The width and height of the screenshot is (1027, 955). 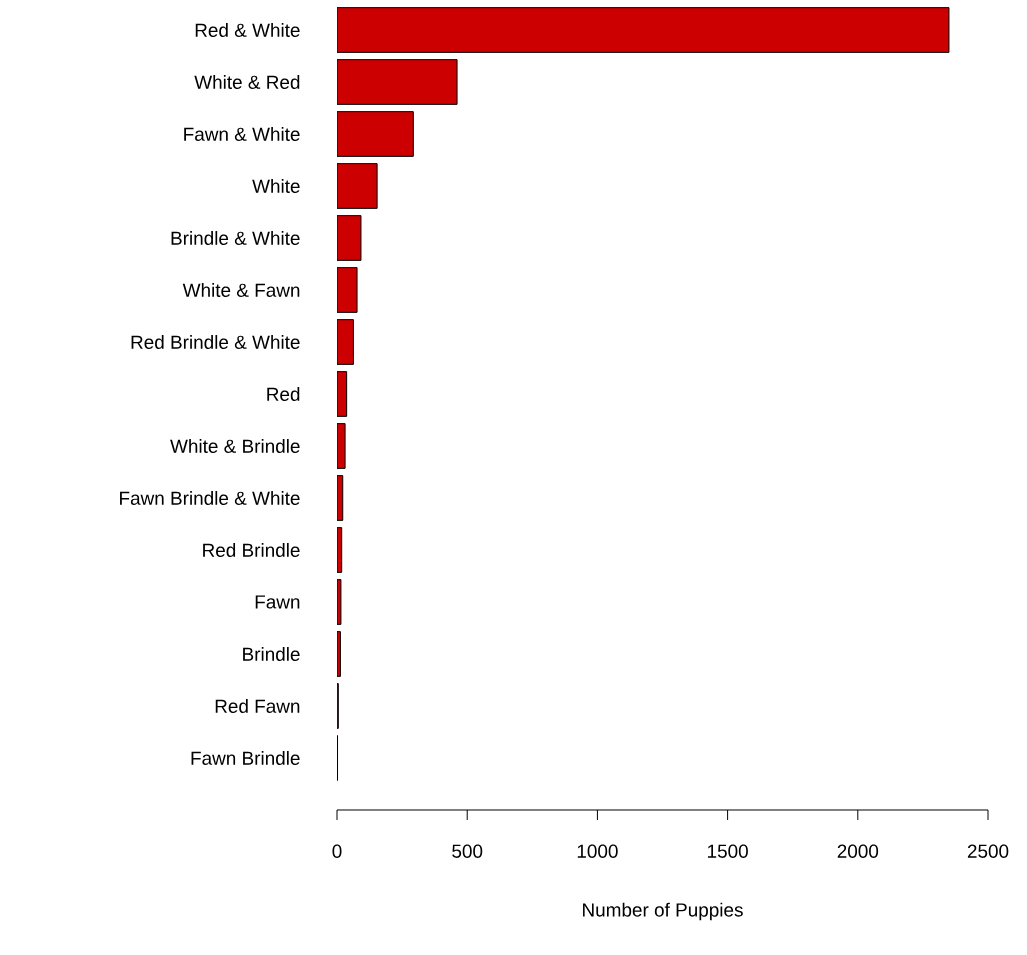 I want to click on x-axis-title: Number of Puppies, so click(x=663, y=911).